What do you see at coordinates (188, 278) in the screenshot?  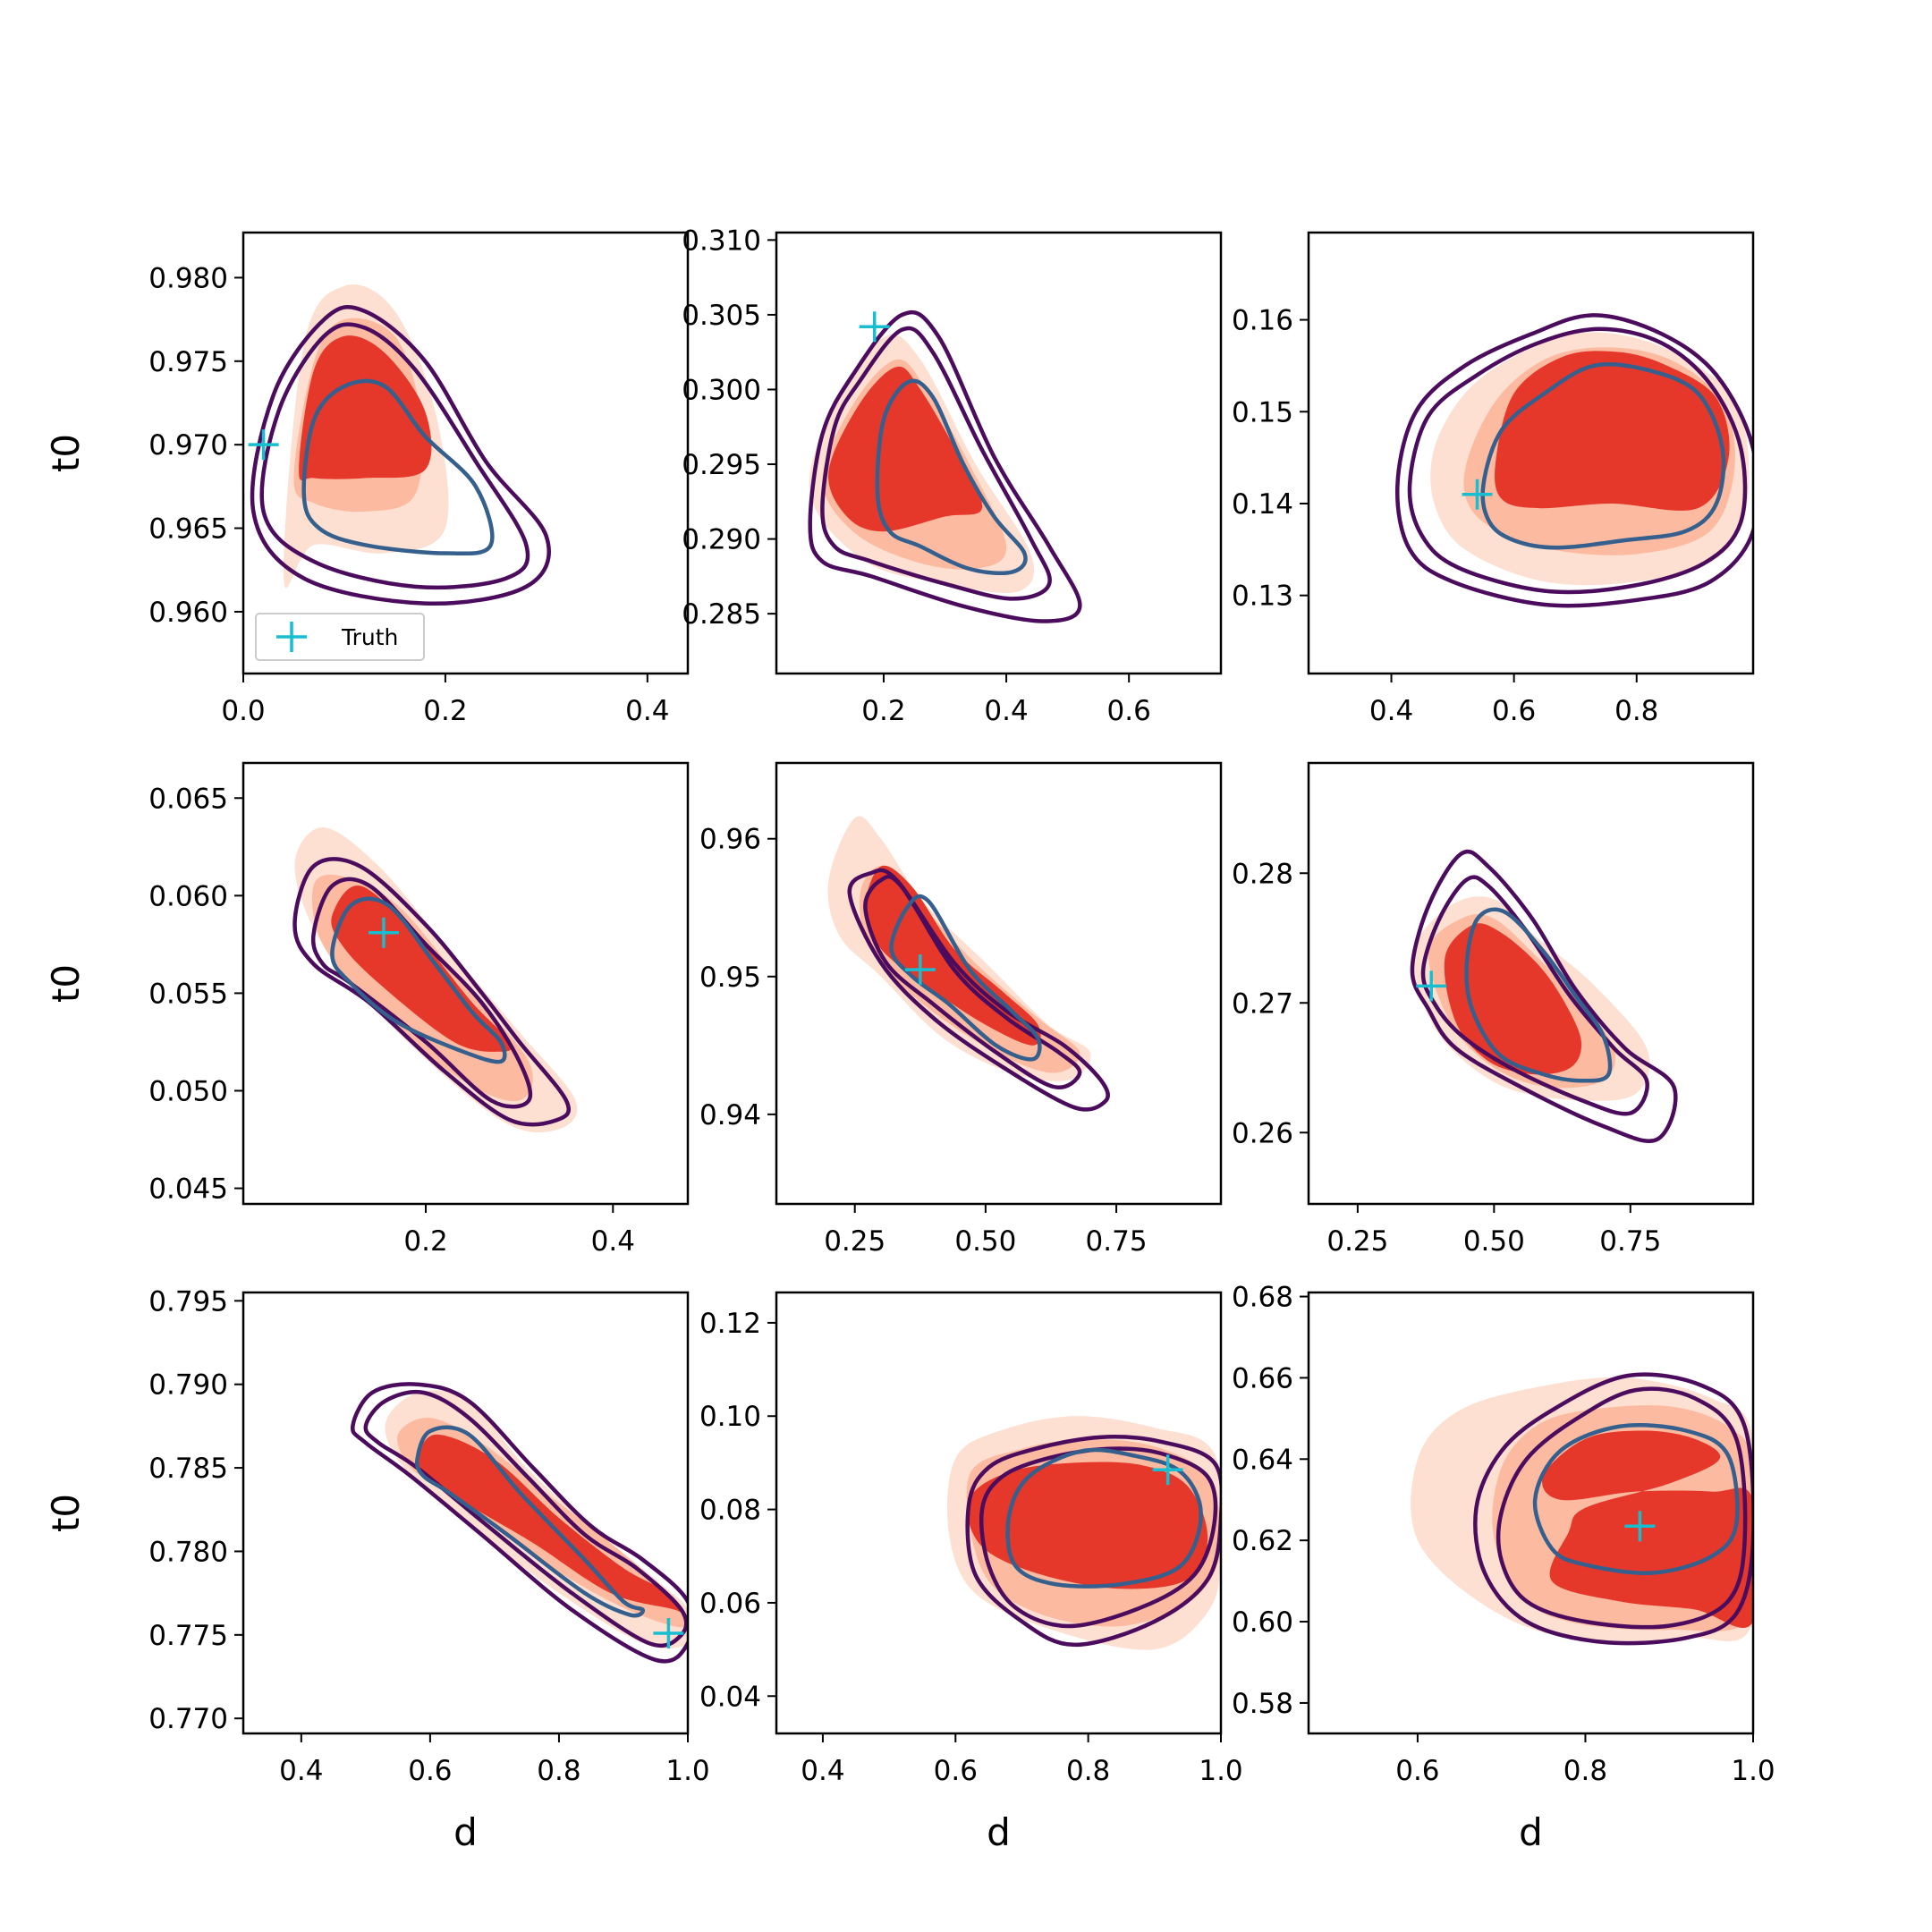 I see `y-tick-label: 0.980` at bounding box center [188, 278].